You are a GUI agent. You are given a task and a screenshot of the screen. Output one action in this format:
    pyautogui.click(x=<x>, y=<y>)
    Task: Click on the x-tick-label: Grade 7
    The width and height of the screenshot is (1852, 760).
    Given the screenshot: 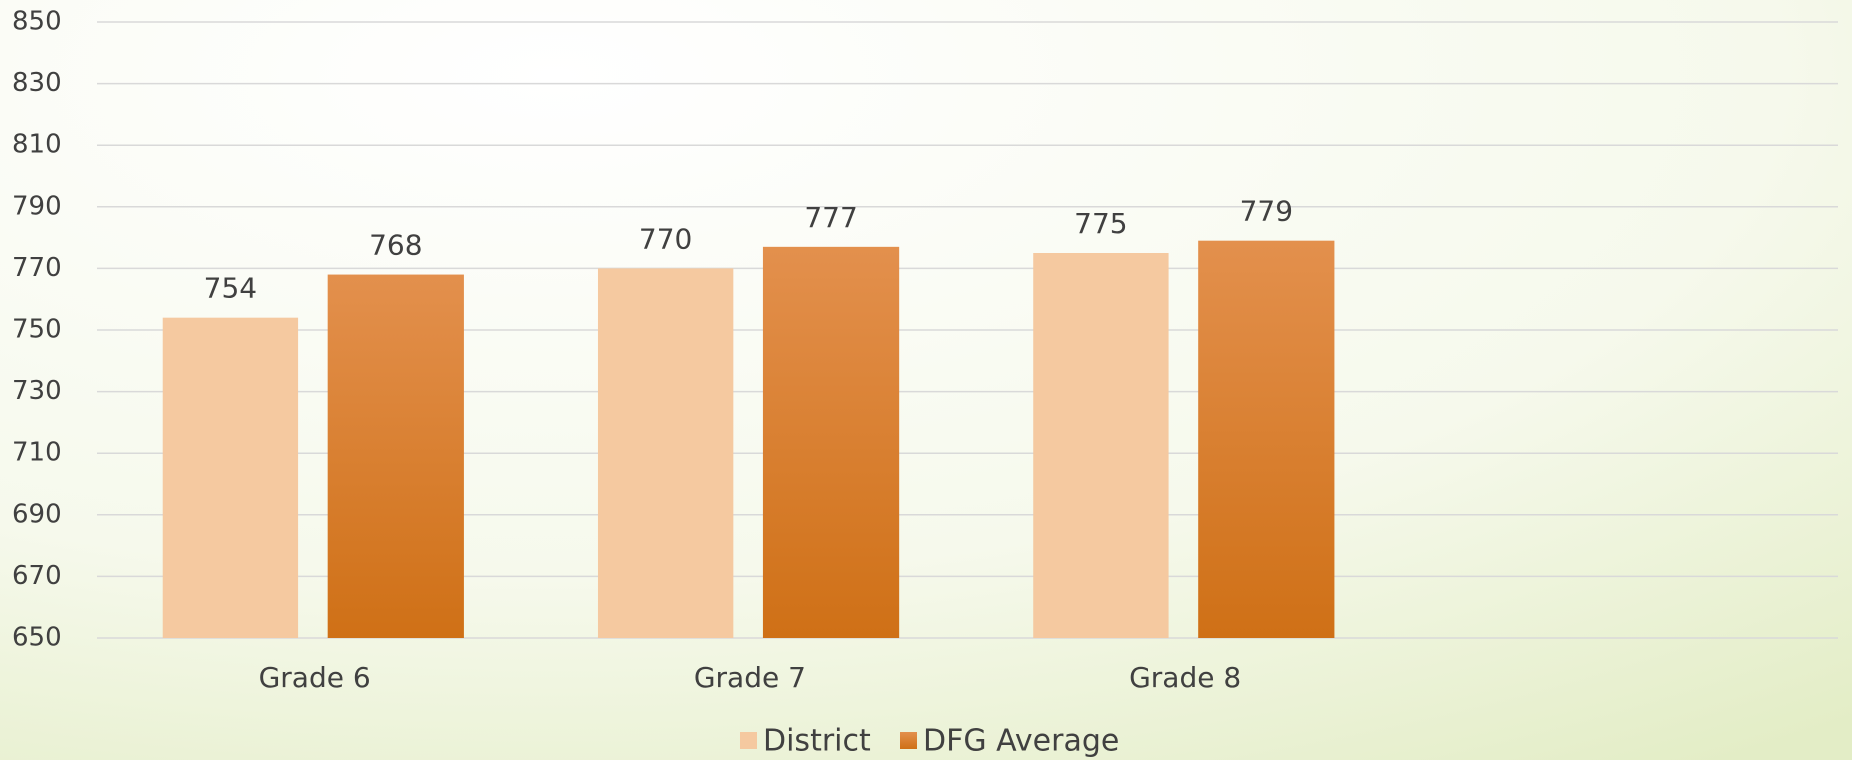 What is the action you would take?
    pyautogui.click(x=750, y=677)
    